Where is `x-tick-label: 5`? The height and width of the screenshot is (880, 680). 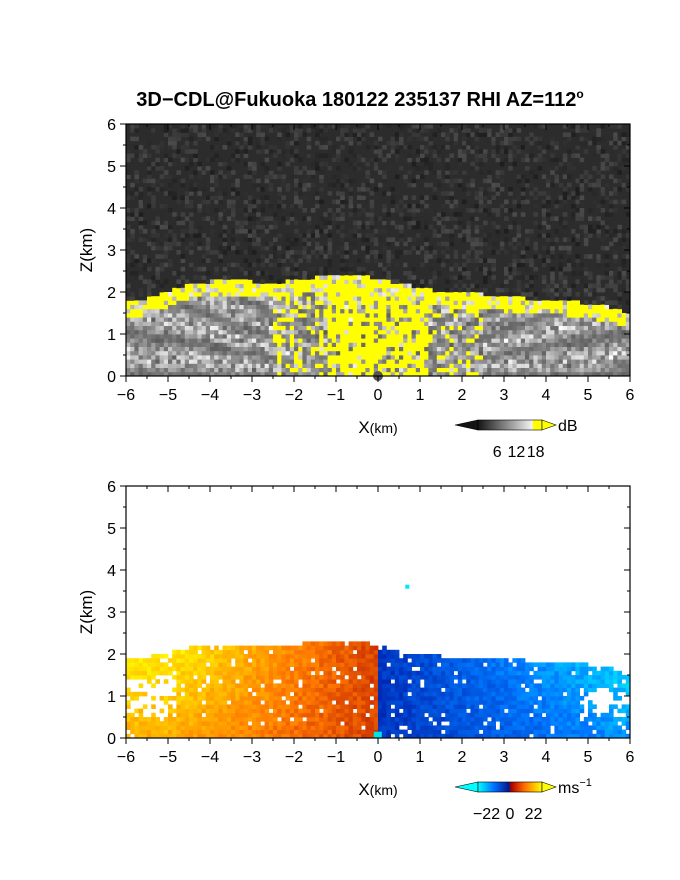
x-tick-label: 5 is located at coordinates (588, 395).